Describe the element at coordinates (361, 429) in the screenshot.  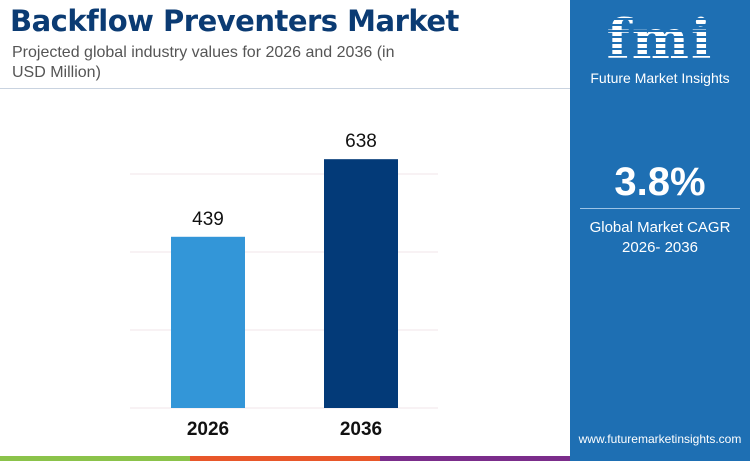
I see `x-tick-label: 2036` at that location.